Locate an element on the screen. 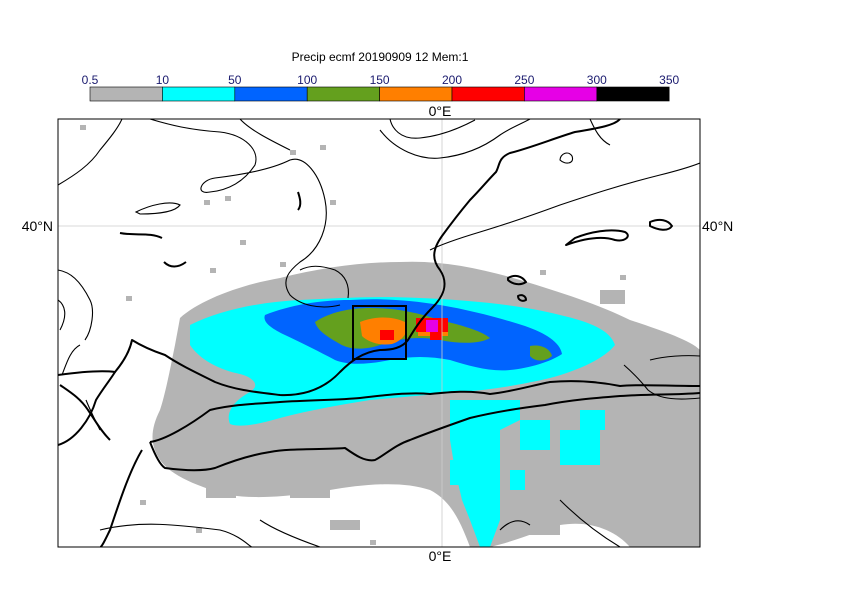 This screenshot has width=842, height=596. colorbar: 0.5 10 50 100 150 200 250 300 350 is located at coordinates (381, 87).